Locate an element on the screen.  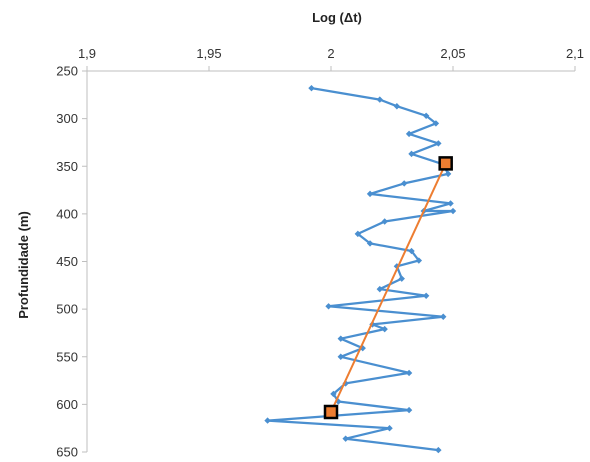
x-tick-label: 2 is located at coordinates (330, 53).